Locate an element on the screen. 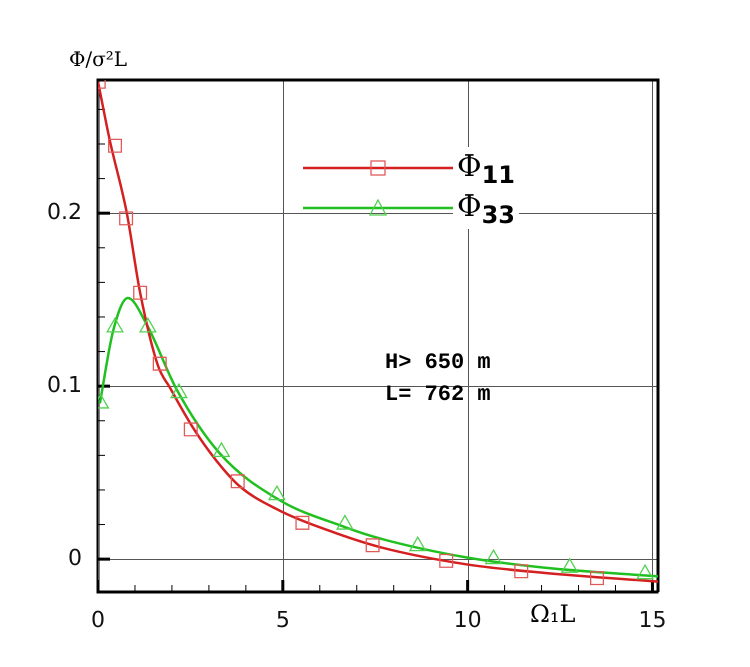 This screenshot has height=667, width=750. x-tick-label: 10 is located at coordinates (468, 620).